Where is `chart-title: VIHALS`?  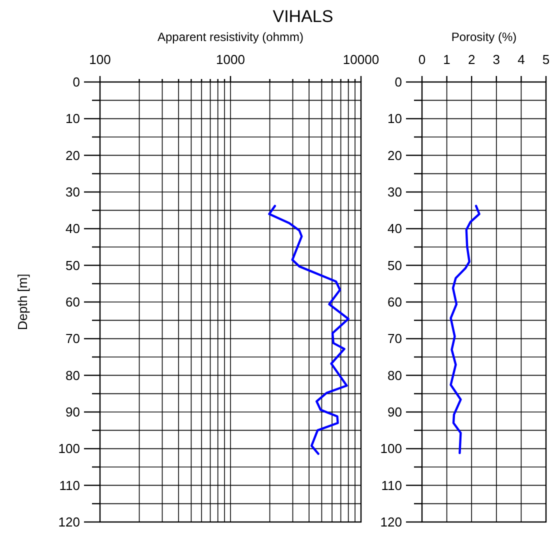 chart-title: VIHALS is located at coordinates (303, 16).